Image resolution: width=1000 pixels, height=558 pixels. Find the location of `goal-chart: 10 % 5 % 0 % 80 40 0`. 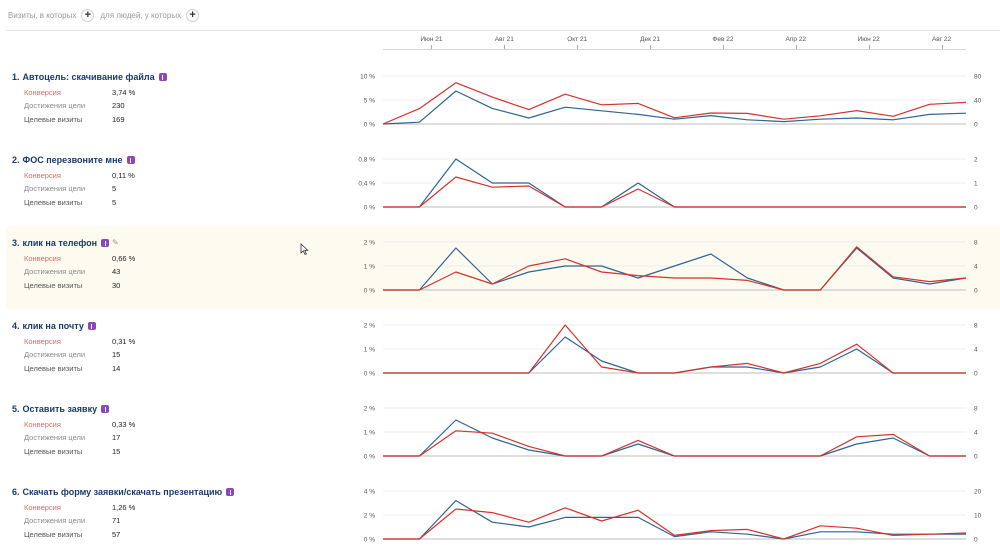

goal-chart: 10 % 5 % 0 % 80 40 0 is located at coordinates (670, 101).